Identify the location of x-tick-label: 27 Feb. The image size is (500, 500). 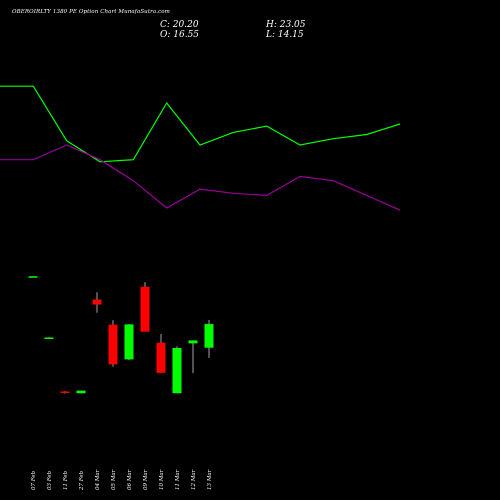
(82, 480).